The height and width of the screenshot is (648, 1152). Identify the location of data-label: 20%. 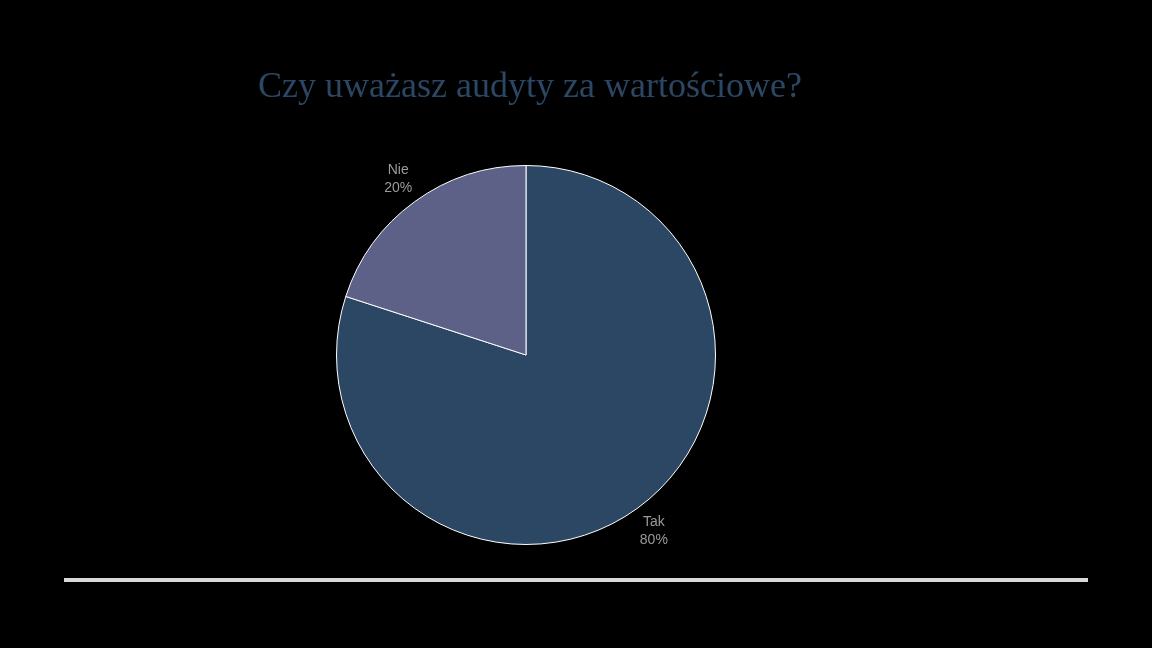
(398, 186).